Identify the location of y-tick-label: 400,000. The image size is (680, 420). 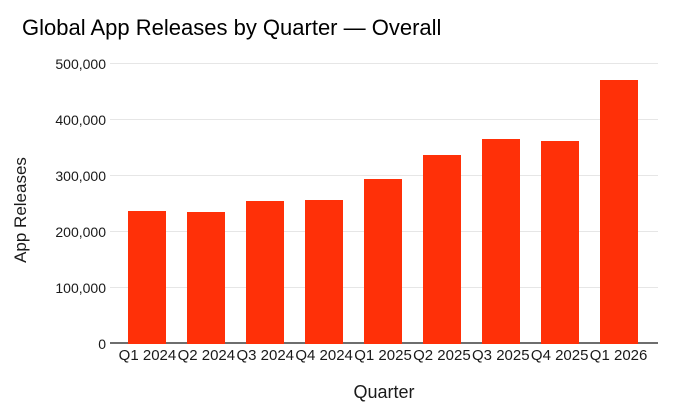
(80, 120).